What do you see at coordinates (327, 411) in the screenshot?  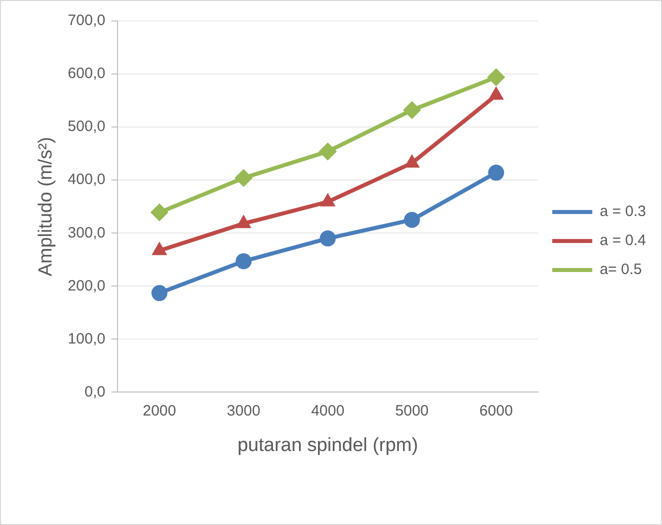 I see `x-tick-label: 4000` at bounding box center [327, 411].